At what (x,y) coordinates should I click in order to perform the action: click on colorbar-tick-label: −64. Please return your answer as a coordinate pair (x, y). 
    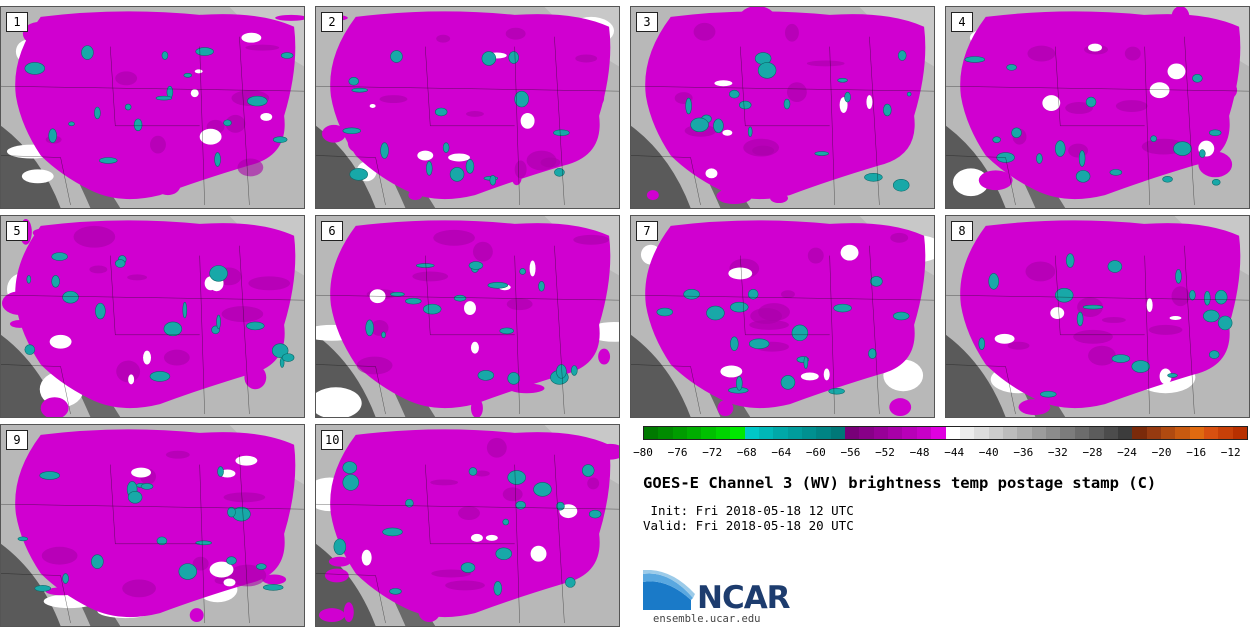
    Looking at the image, I should click on (781, 452).